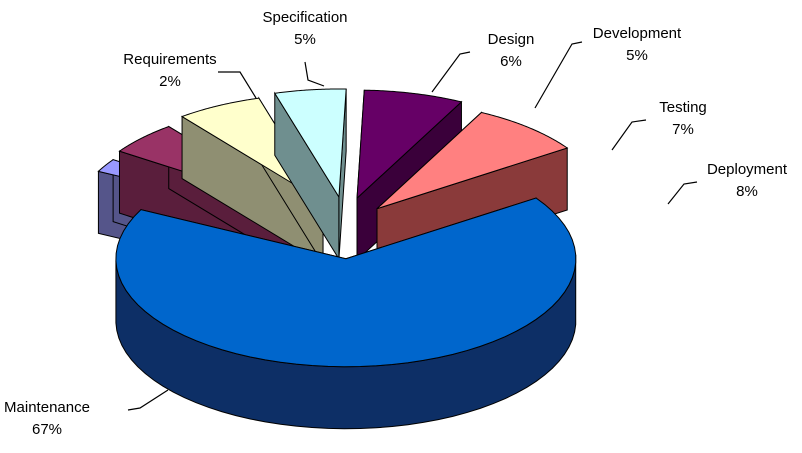 This screenshot has height=453, width=802. I want to click on slice-value-maintenance: 67%, so click(47, 429).